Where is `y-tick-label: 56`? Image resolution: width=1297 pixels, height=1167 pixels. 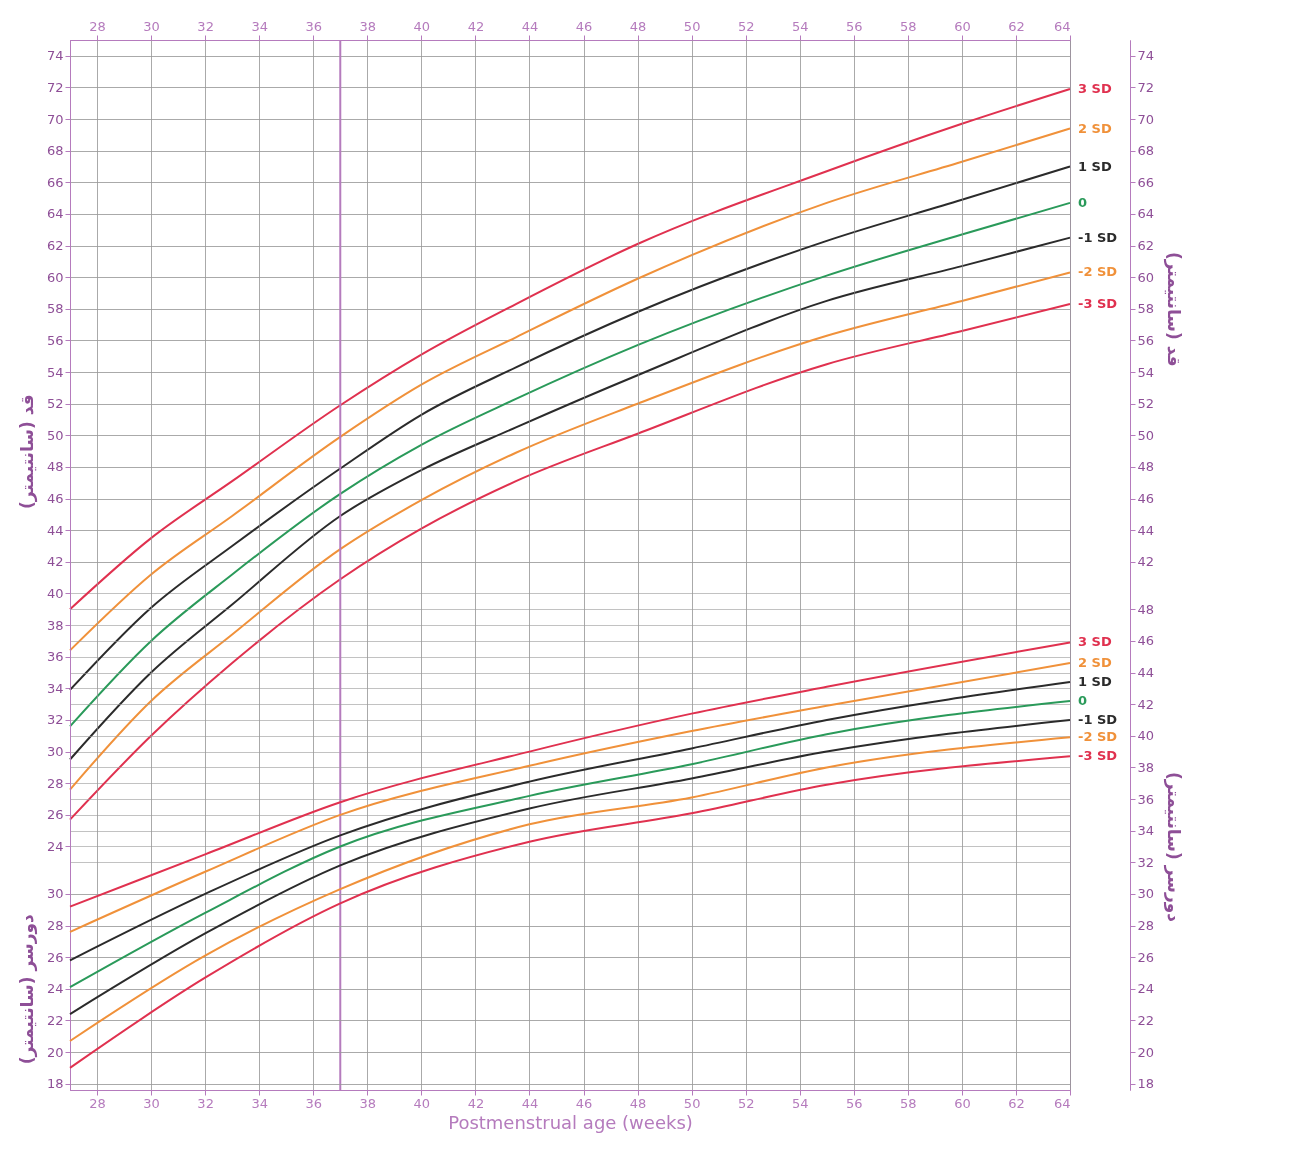
y-tick-label: 56 is located at coordinates (55, 340).